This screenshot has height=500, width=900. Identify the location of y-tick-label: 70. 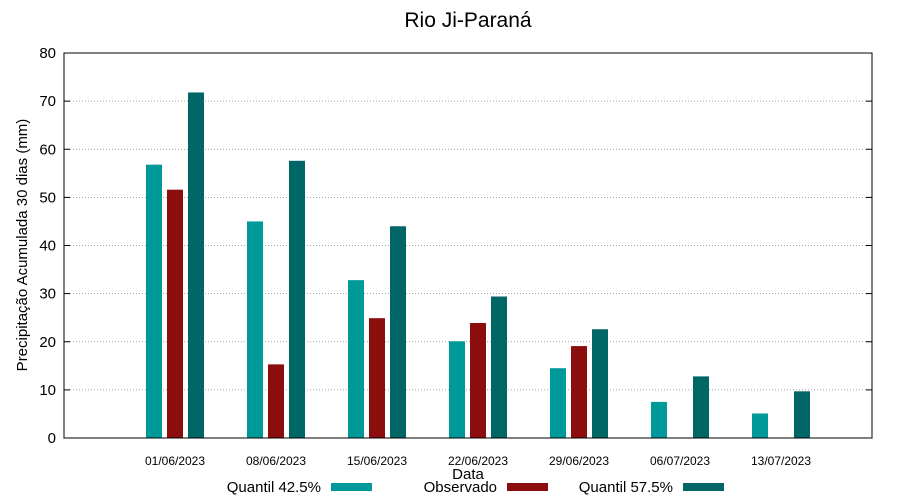
(47, 101).